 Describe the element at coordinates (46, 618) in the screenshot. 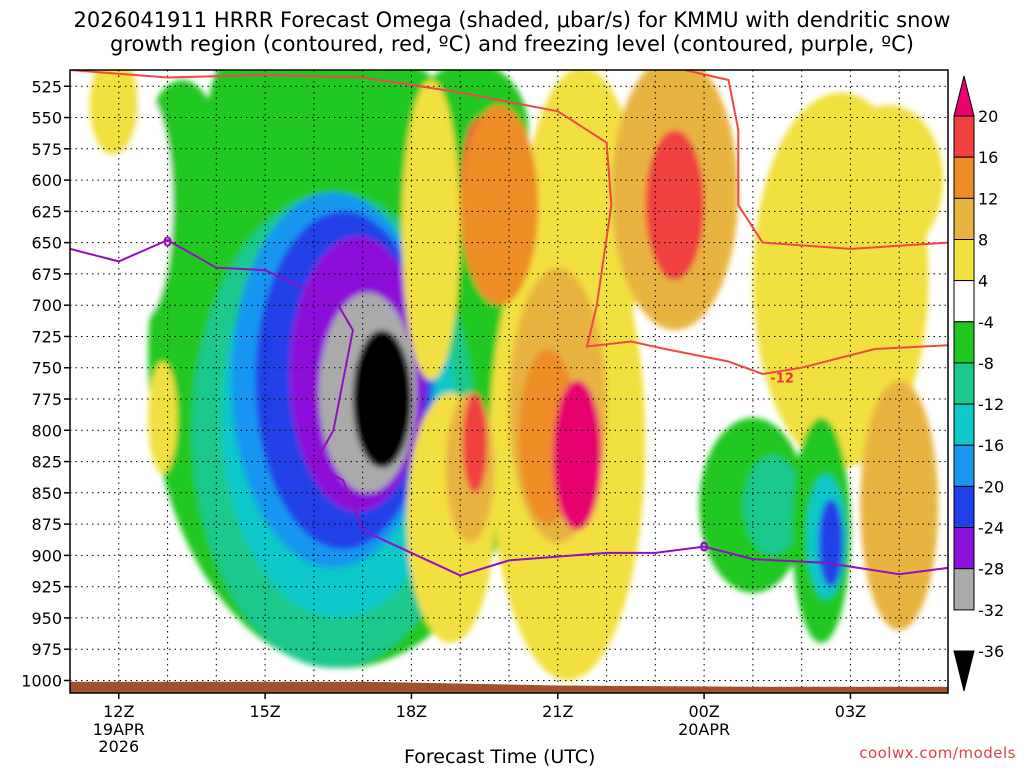

I see `y-tick-label: 950` at that location.